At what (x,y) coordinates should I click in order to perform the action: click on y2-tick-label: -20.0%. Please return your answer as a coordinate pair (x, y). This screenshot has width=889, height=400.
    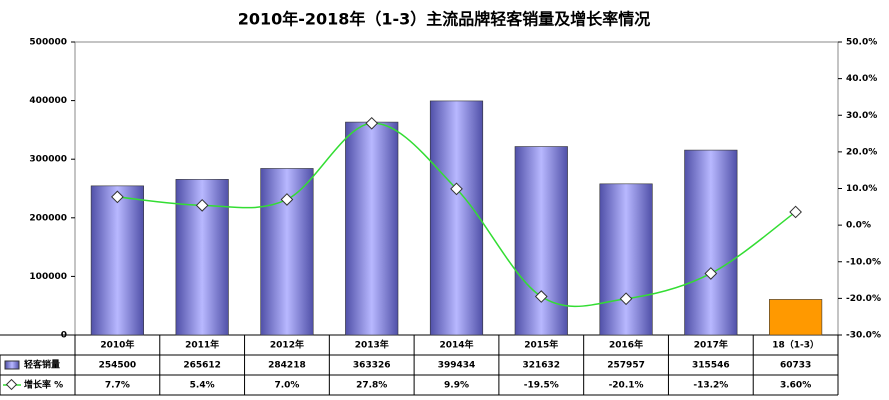
    Looking at the image, I should click on (863, 299).